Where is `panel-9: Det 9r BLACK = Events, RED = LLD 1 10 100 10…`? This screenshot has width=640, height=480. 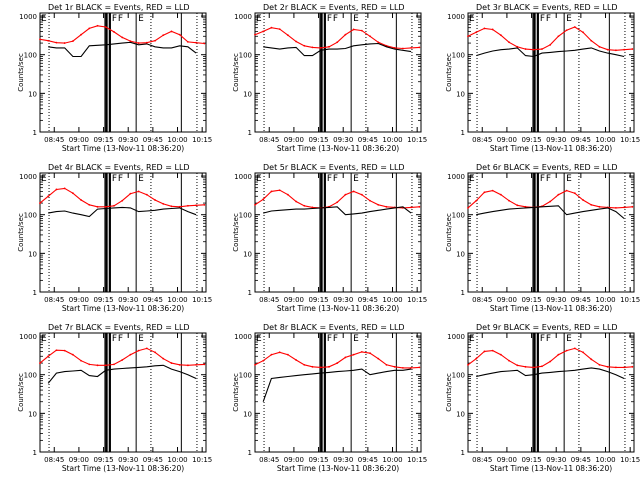
panel-9: Det 9r BLACK = Events, RED = LLD 1 10 100 10… is located at coordinates (542, 398).